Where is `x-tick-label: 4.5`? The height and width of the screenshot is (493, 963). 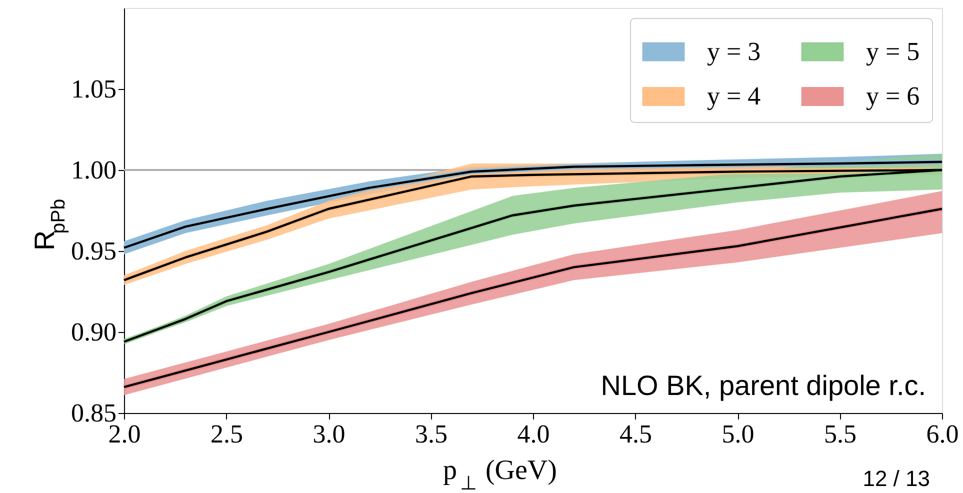 x-tick-label: 4.5 is located at coordinates (636, 434).